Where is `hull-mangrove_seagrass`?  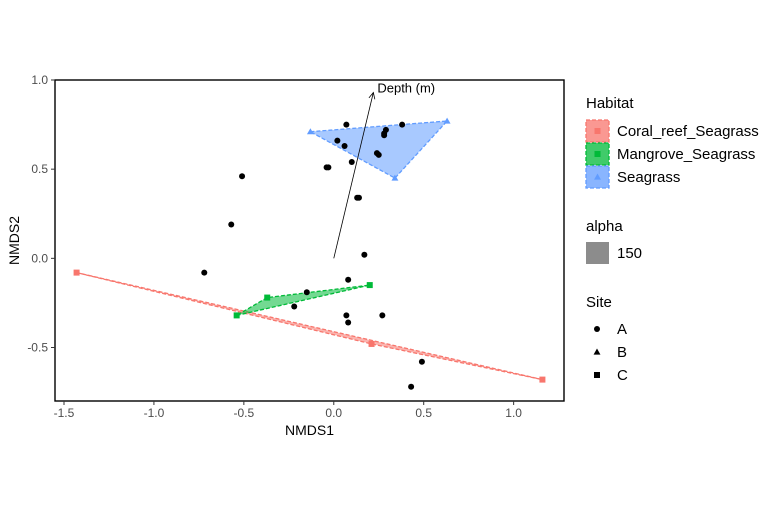
hull-mangrove_seagrass is located at coordinates (303, 300).